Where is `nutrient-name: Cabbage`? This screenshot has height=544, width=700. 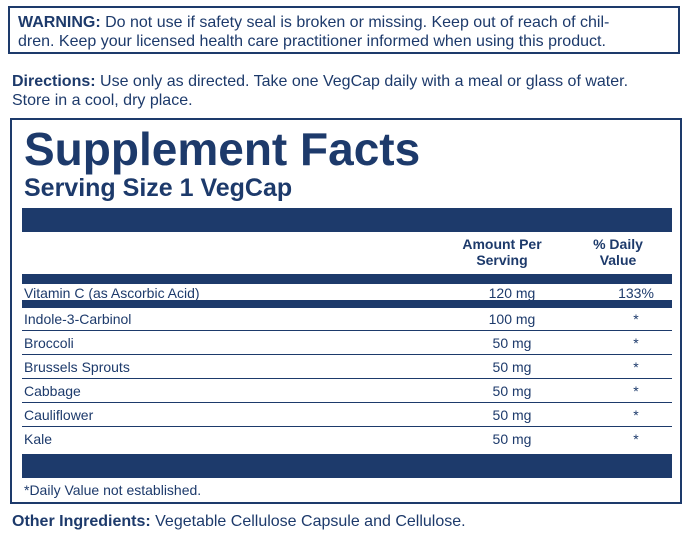
nutrient-name: Cabbage is located at coordinates (52, 391).